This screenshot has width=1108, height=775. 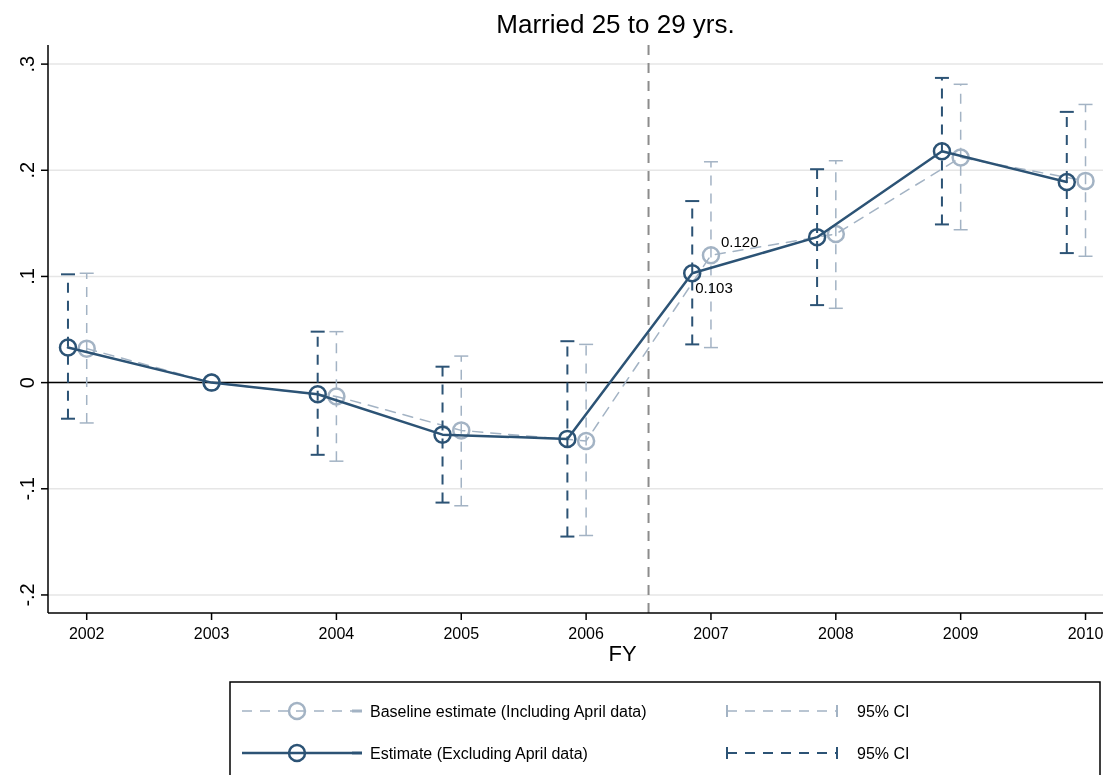 What do you see at coordinates (27, 595) in the screenshot?
I see `y-tick-label: -.2` at bounding box center [27, 595].